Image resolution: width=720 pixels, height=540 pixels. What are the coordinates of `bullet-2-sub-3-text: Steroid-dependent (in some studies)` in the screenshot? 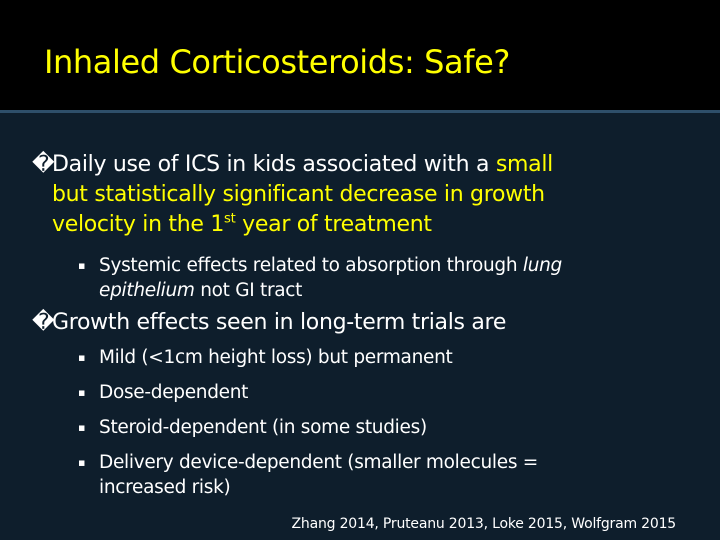 It's located at (263, 427).